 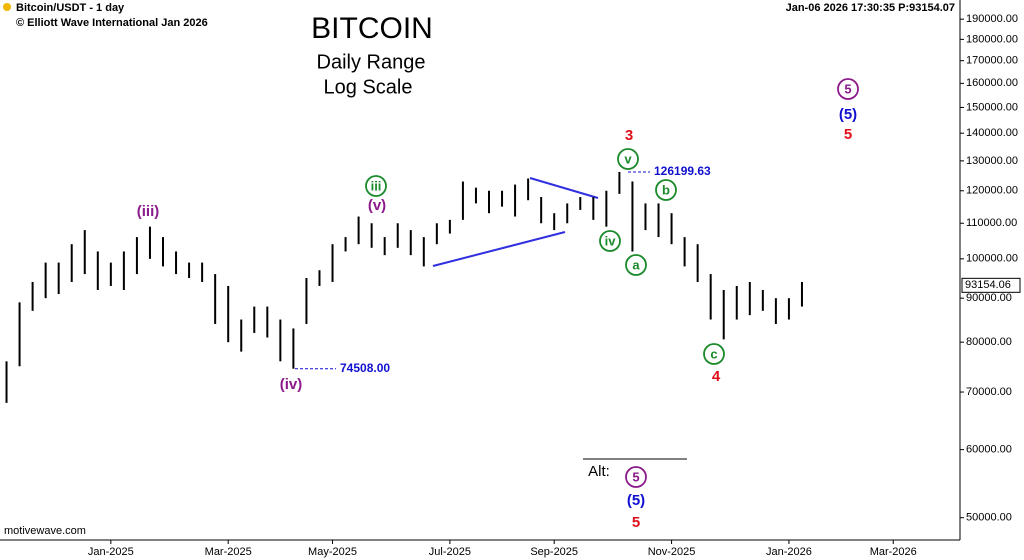 What do you see at coordinates (291, 384) in the screenshot?
I see `wave-label: (iv)` at bounding box center [291, 384].